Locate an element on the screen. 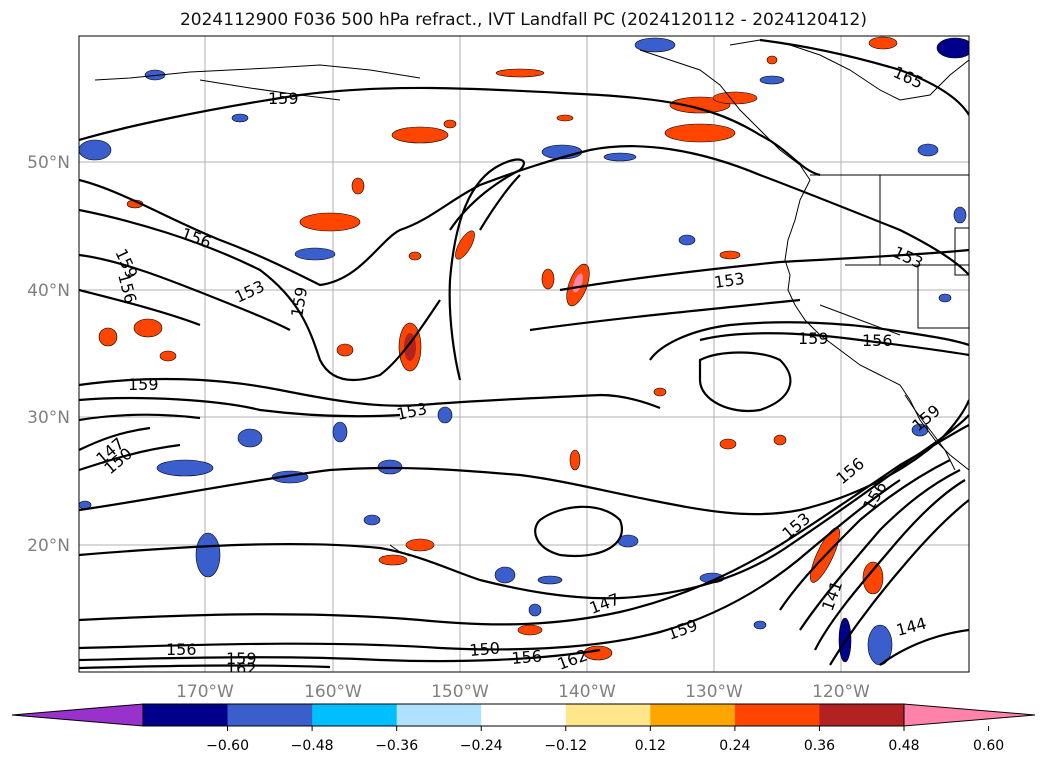 The image size is (1047, 765). lon-label: 150°W is located at coordinates (460, 692).